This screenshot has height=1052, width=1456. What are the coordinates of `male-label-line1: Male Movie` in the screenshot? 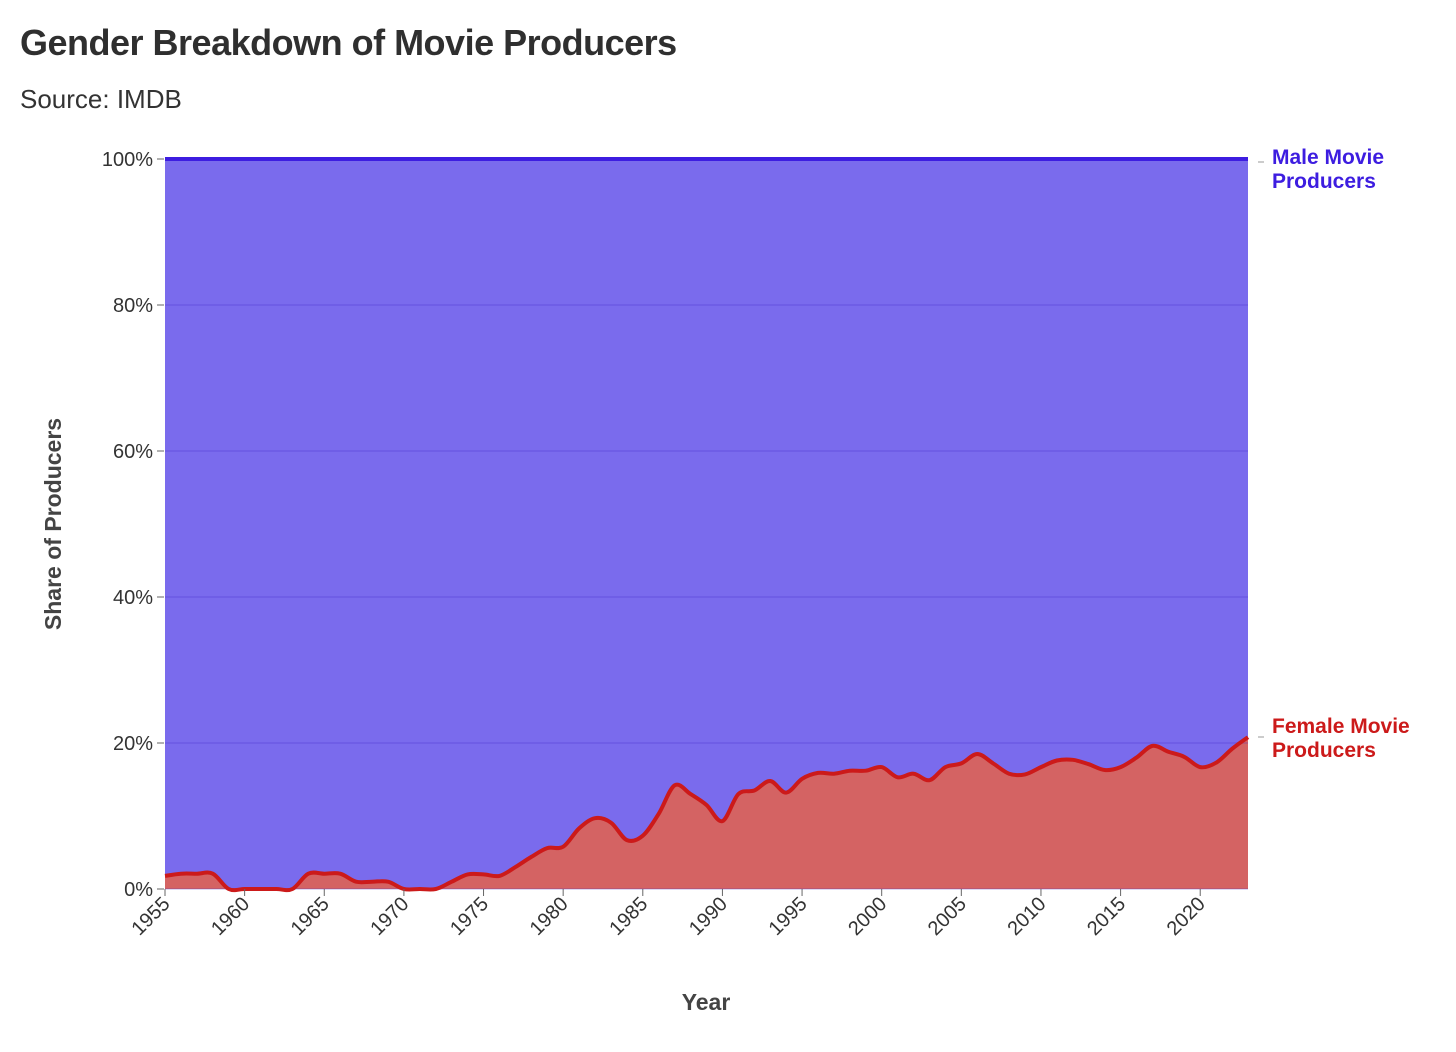 It's located at (1328, 157).